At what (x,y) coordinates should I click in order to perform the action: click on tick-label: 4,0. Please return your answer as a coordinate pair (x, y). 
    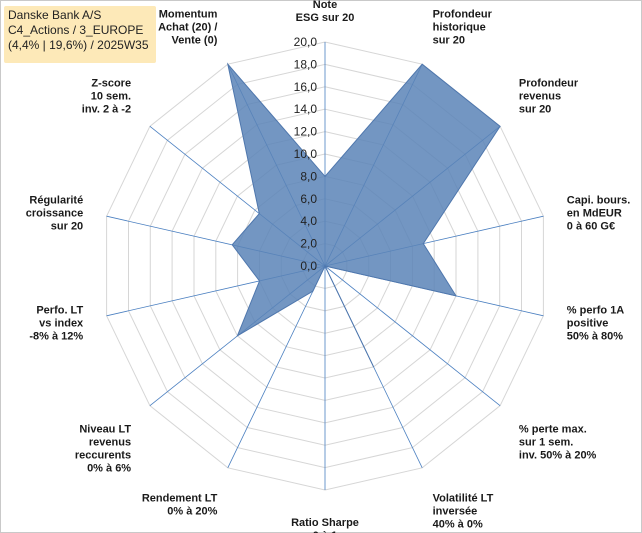
    Looking at the image, I should click on (308, 221).